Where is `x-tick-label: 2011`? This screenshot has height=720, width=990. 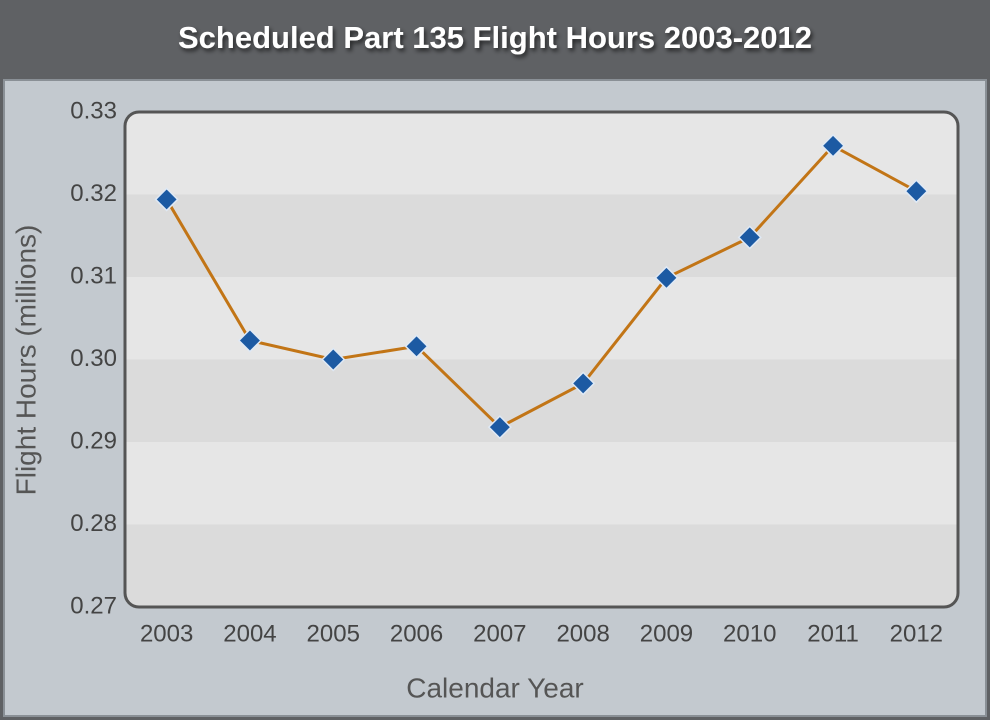 x-tick-label: 2011 is located at coordinates (833, 633).